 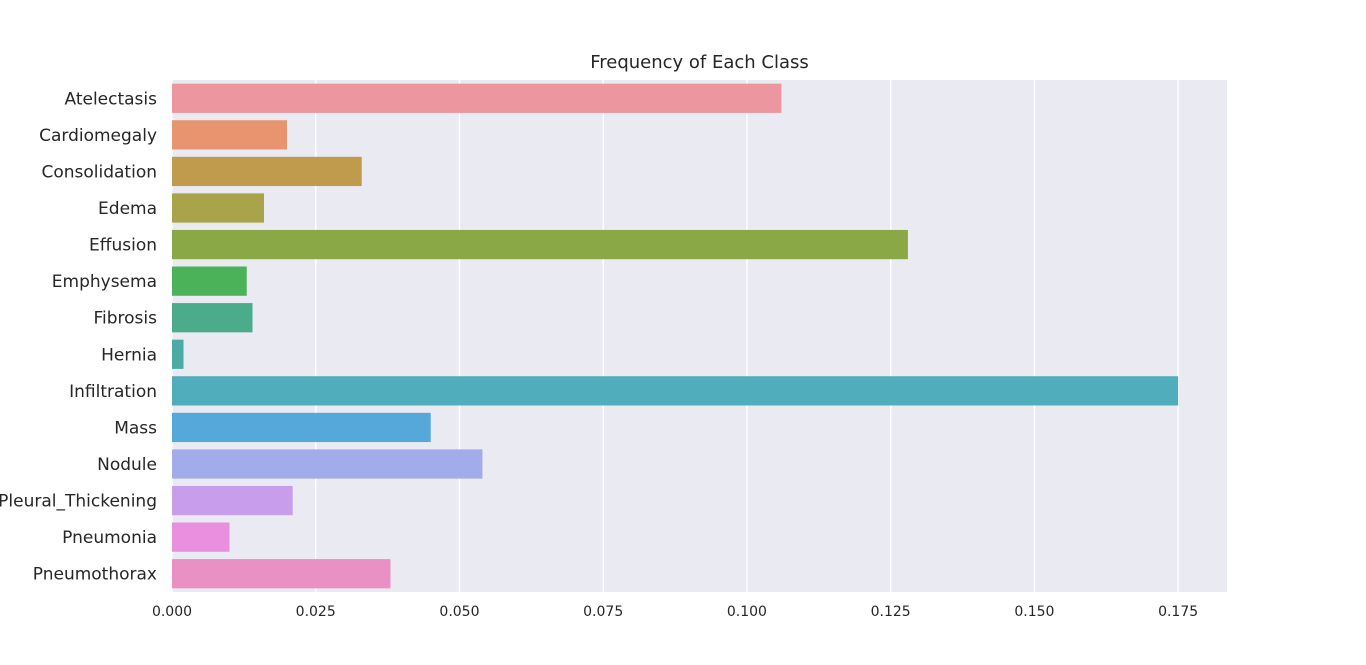 What do you see at coordinates (127, 209) in the screenshot?
I see `category-label: Edema` at bounding box center [127, 209].